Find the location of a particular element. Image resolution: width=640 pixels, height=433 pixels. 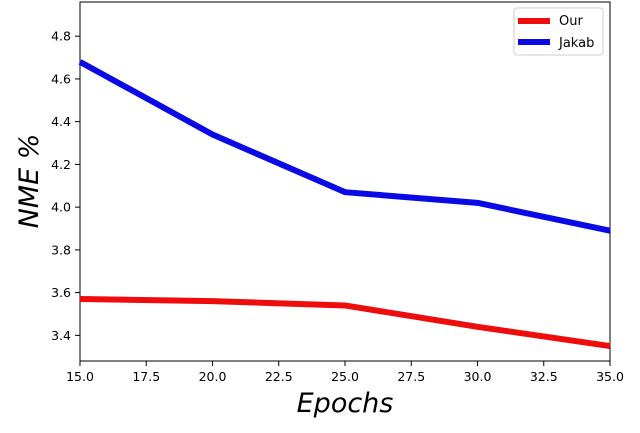

y-axis-ticks: 3.4 3.6 3.8 4.0 4.2 4.4 4.6 4.8 is located at coordinates (65, 186).